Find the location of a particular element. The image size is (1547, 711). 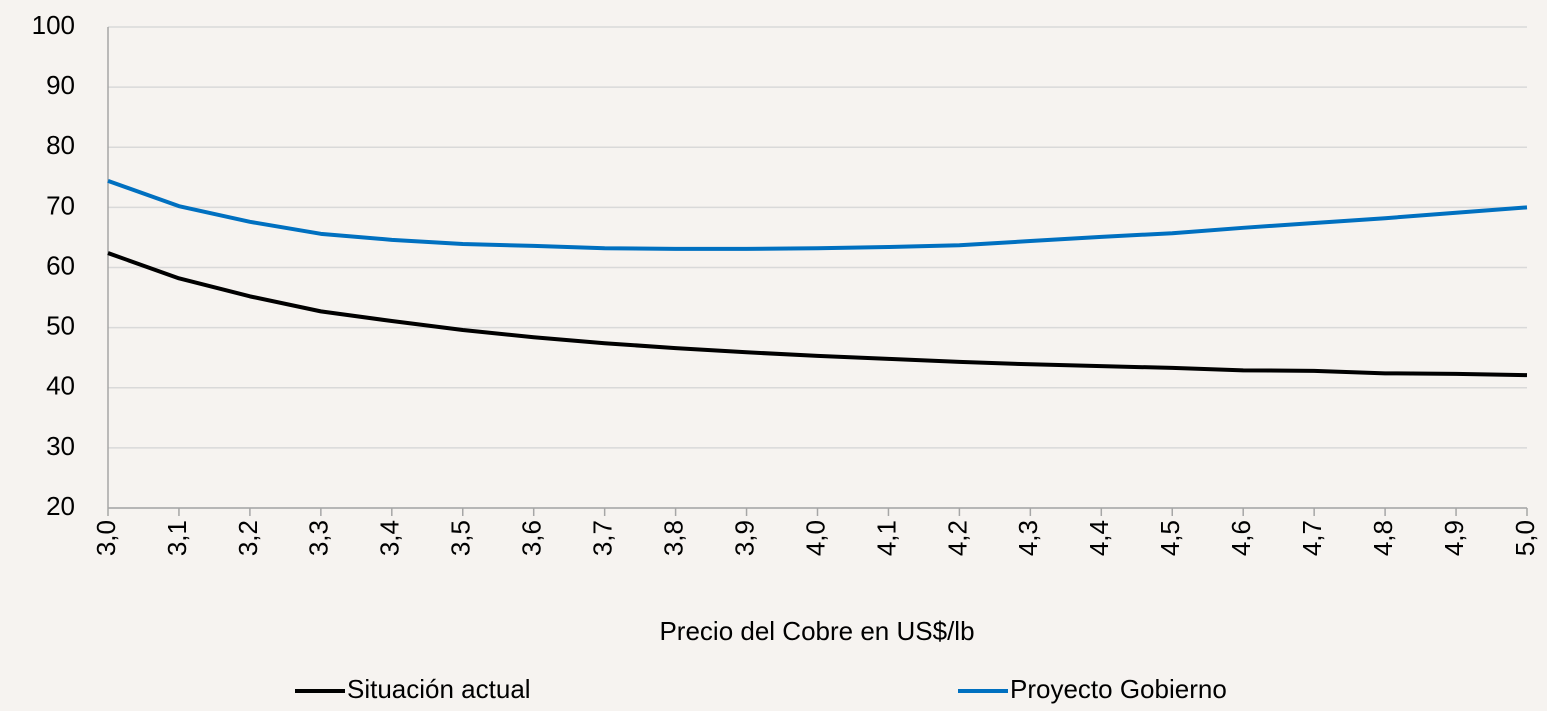

x-tick-label: 4,0 is located at coordinates (815, 538).